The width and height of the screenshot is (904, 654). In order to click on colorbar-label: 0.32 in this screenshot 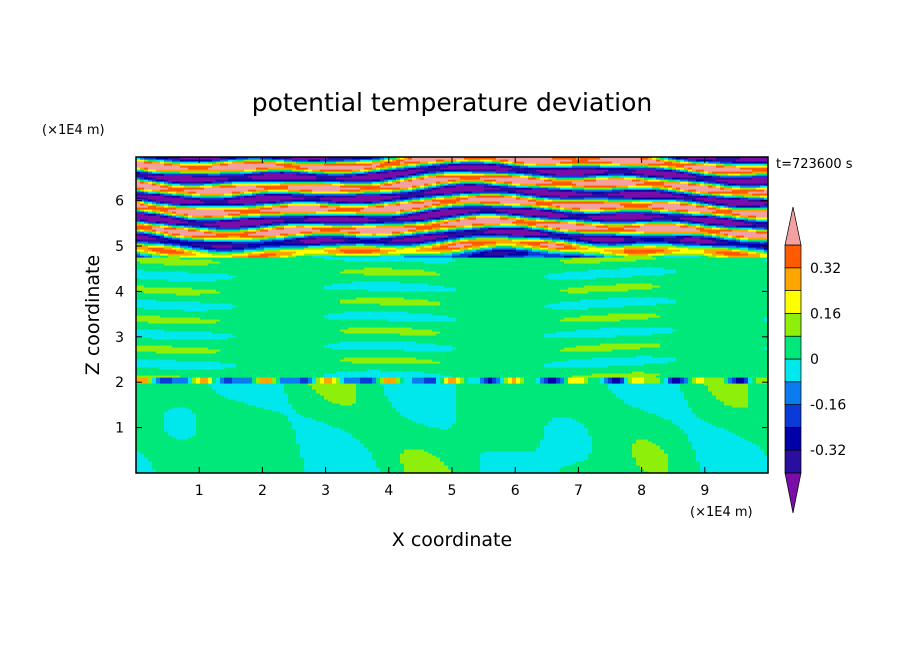, I will do `click(825, 269)`.